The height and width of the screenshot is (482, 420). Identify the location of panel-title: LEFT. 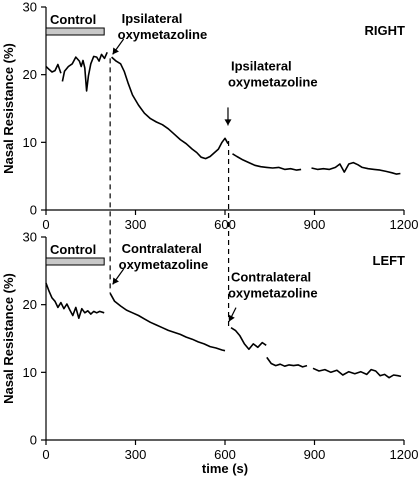
(389, 260).